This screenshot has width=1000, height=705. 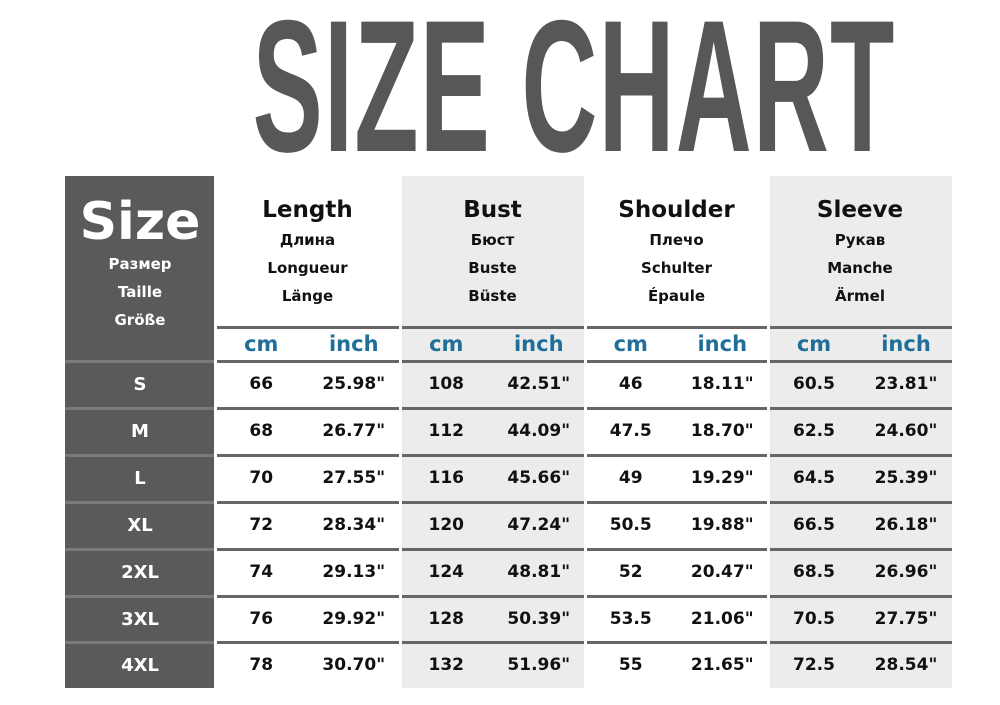 I want to click on table-row: 66.5 26.18", so click(x=860, y=524).